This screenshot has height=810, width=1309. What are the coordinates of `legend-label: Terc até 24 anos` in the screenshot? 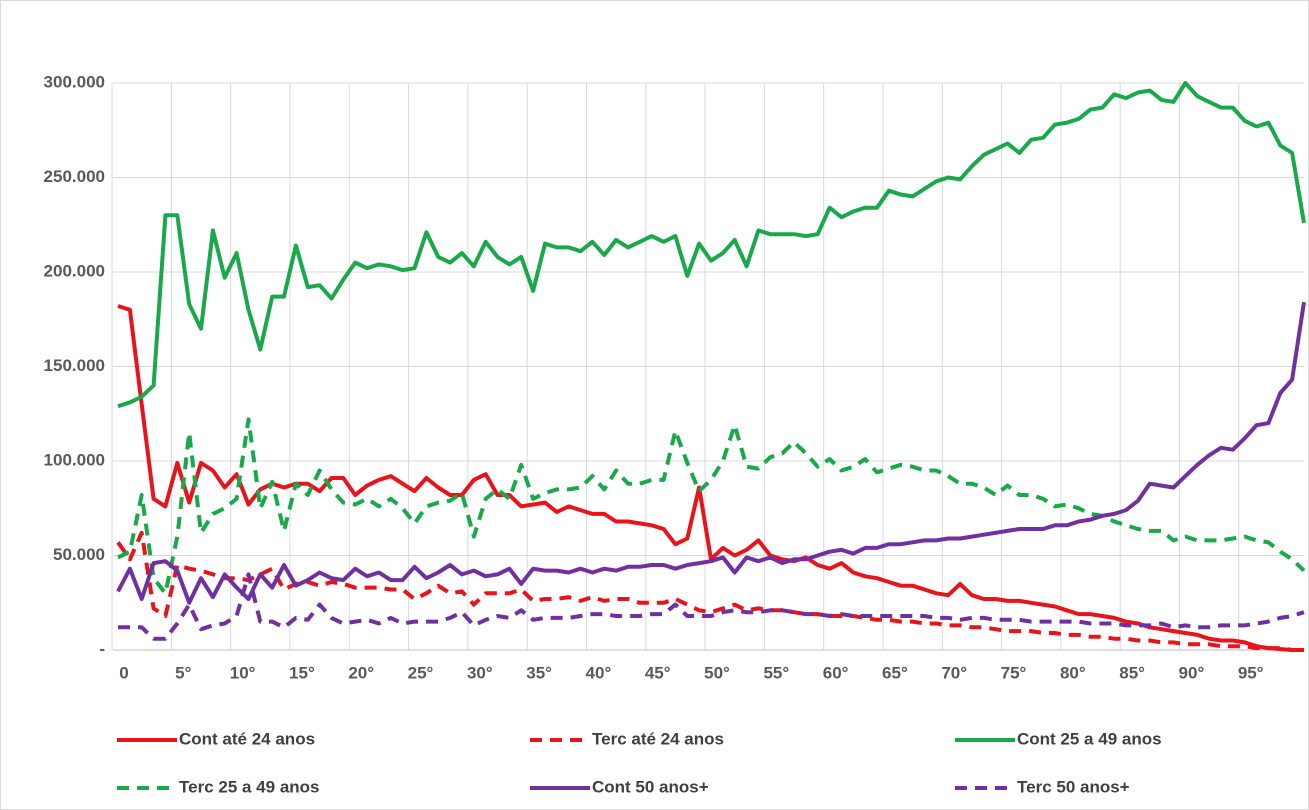 It's located at (658, 738).